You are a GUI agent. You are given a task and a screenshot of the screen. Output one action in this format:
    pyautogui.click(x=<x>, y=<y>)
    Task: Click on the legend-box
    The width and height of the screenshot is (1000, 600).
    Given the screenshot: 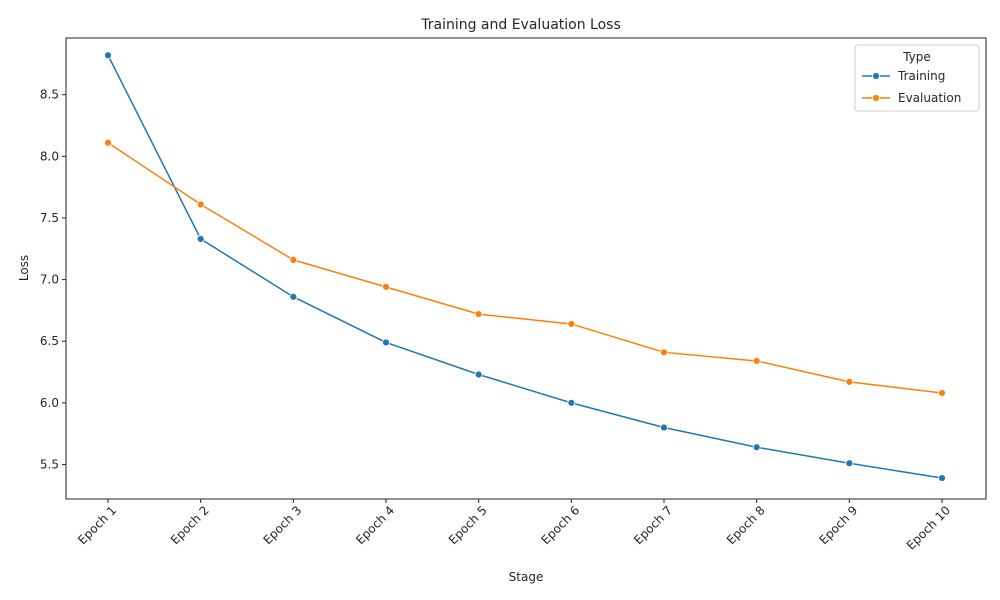 What is the action you would take?
    pyautogui.click(x=917, y=78)
    